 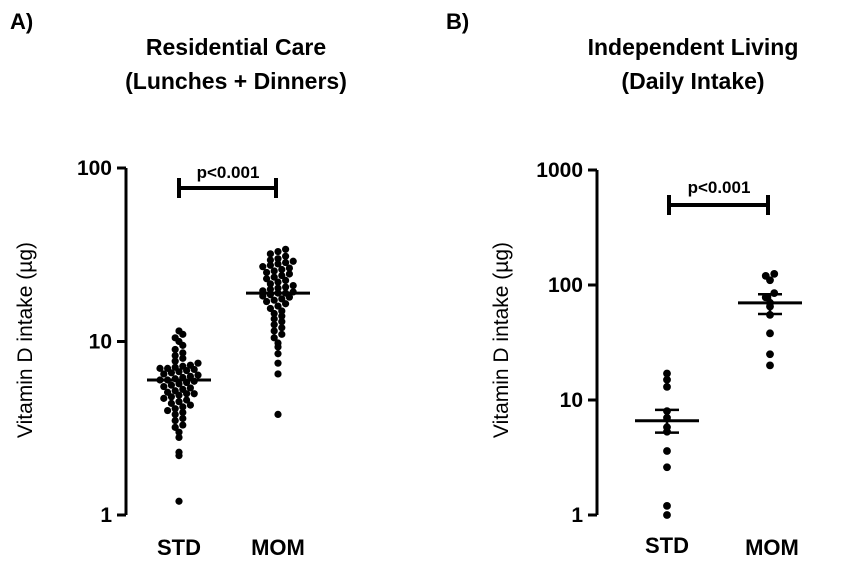 What do you see at coordinates (226, 375) in the screenshot?
I see `panel-a-points` at bounding box center [226, 375].